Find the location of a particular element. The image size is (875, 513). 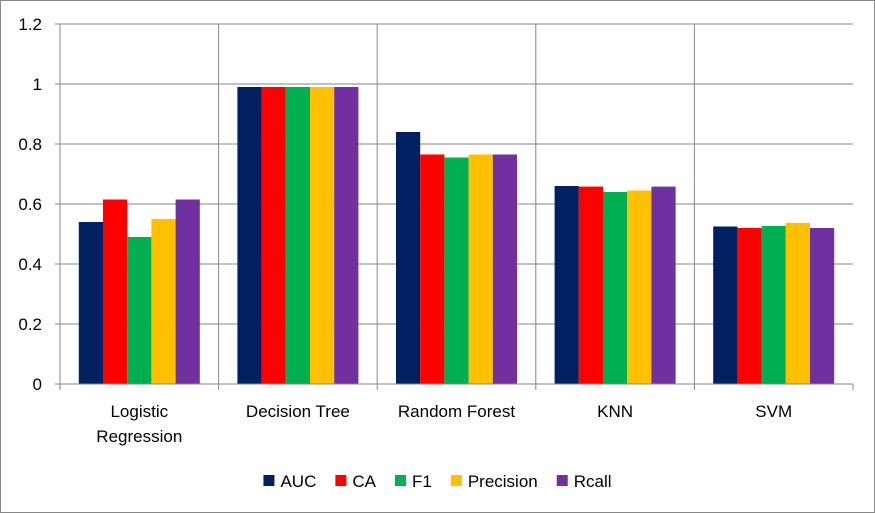

y-tick-label: 0.2 is located at coordinates (30, 324).